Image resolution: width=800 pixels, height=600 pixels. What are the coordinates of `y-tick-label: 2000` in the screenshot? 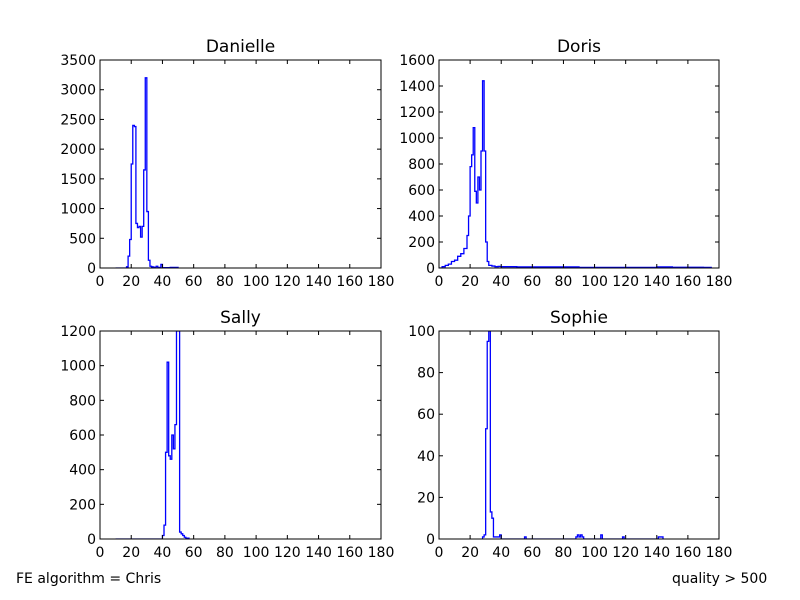 It's located at (78, 150).